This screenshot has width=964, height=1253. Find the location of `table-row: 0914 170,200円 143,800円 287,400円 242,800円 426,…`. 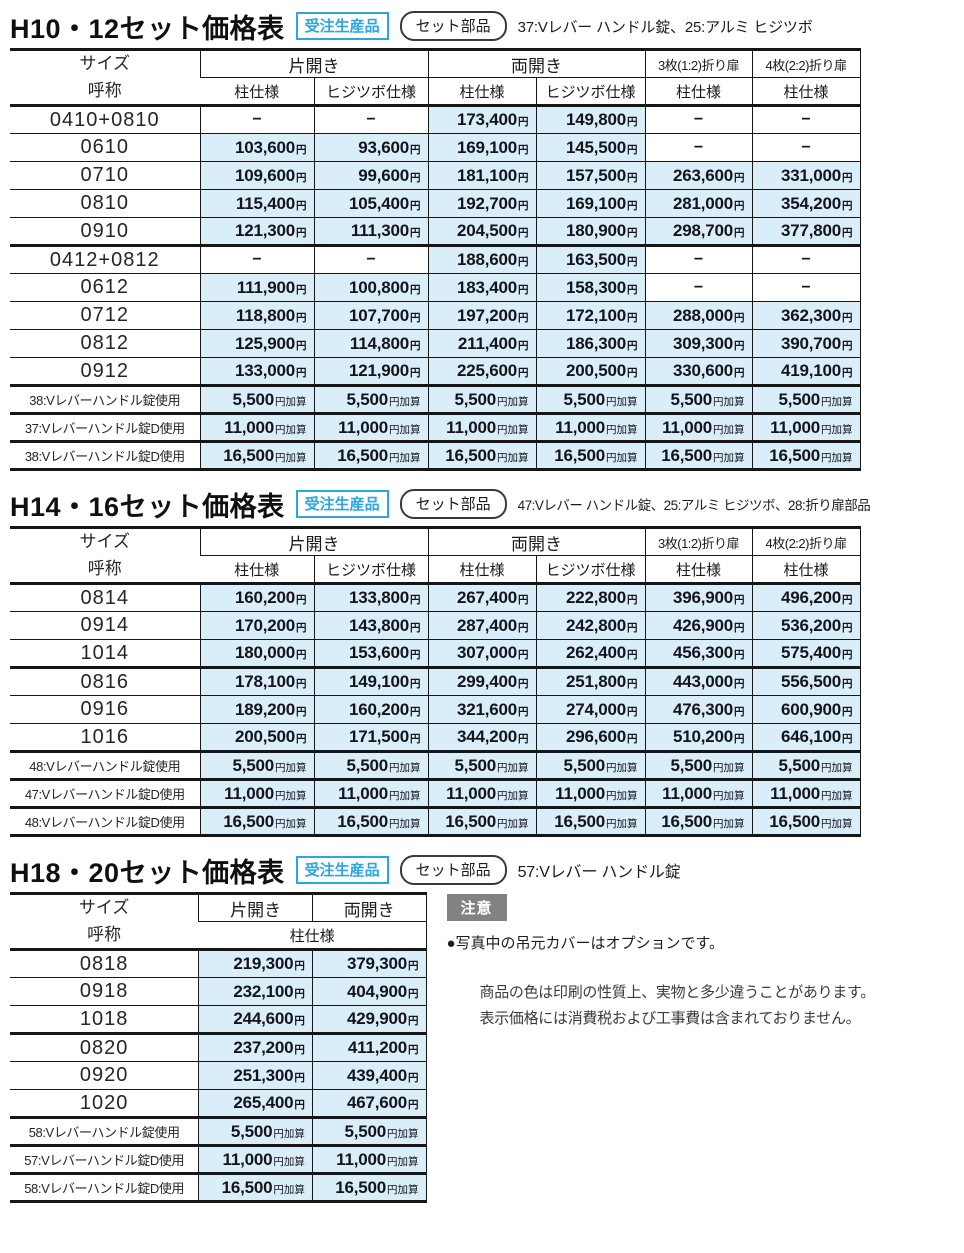

table-row: 0914 170,200円 143,800円 287,400円 242,800円 426,… is located at coordinates (435, 625).